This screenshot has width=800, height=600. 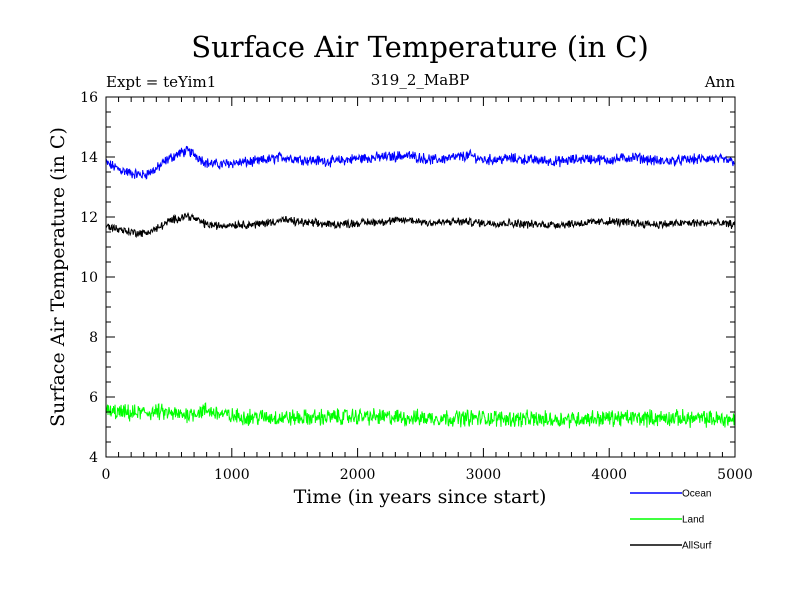 I want to click on x-axis-label: Time (in years since start), so click(x=420, y=497).